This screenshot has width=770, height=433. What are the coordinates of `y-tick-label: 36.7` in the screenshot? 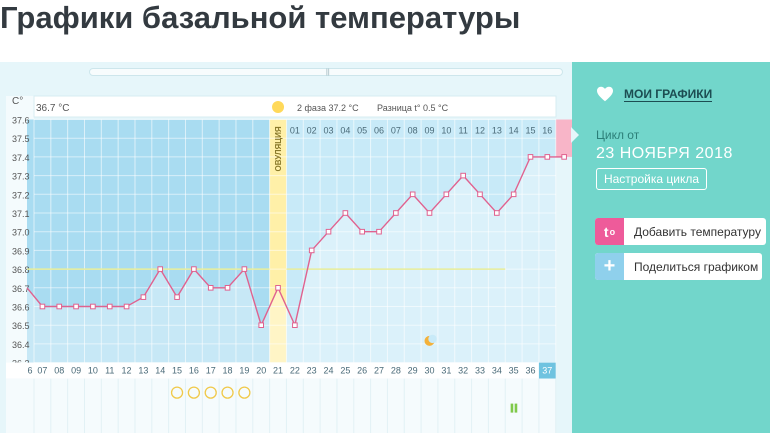 It's located at (21, 289).